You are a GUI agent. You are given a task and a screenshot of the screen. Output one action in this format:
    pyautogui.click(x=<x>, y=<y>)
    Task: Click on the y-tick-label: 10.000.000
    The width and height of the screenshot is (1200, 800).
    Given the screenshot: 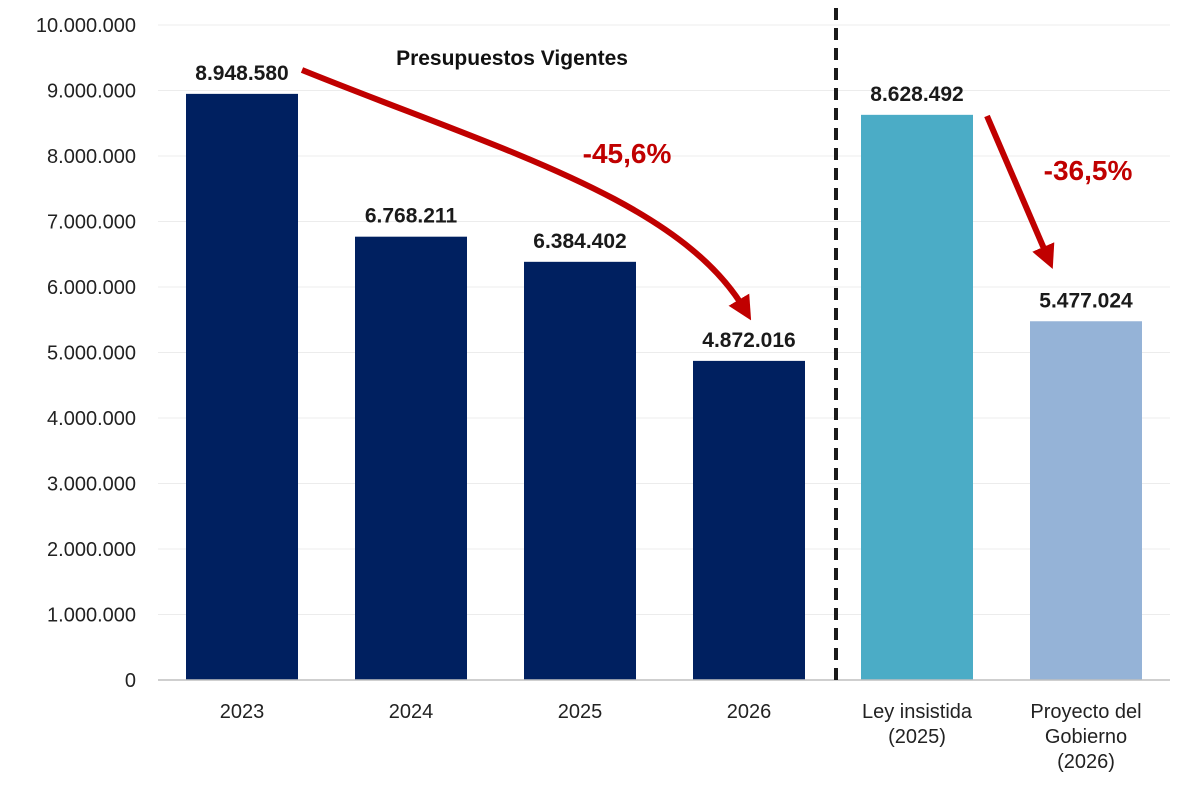 What is the action you would take?
    pyautogui.click(x=86, y=26)
    